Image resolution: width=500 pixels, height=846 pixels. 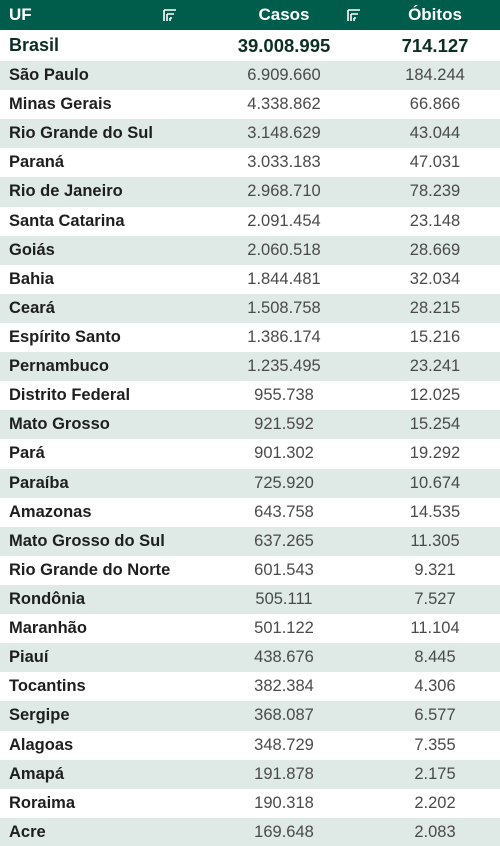 I want to click on row-obitos: 6.577, so click(x=435, y=715).